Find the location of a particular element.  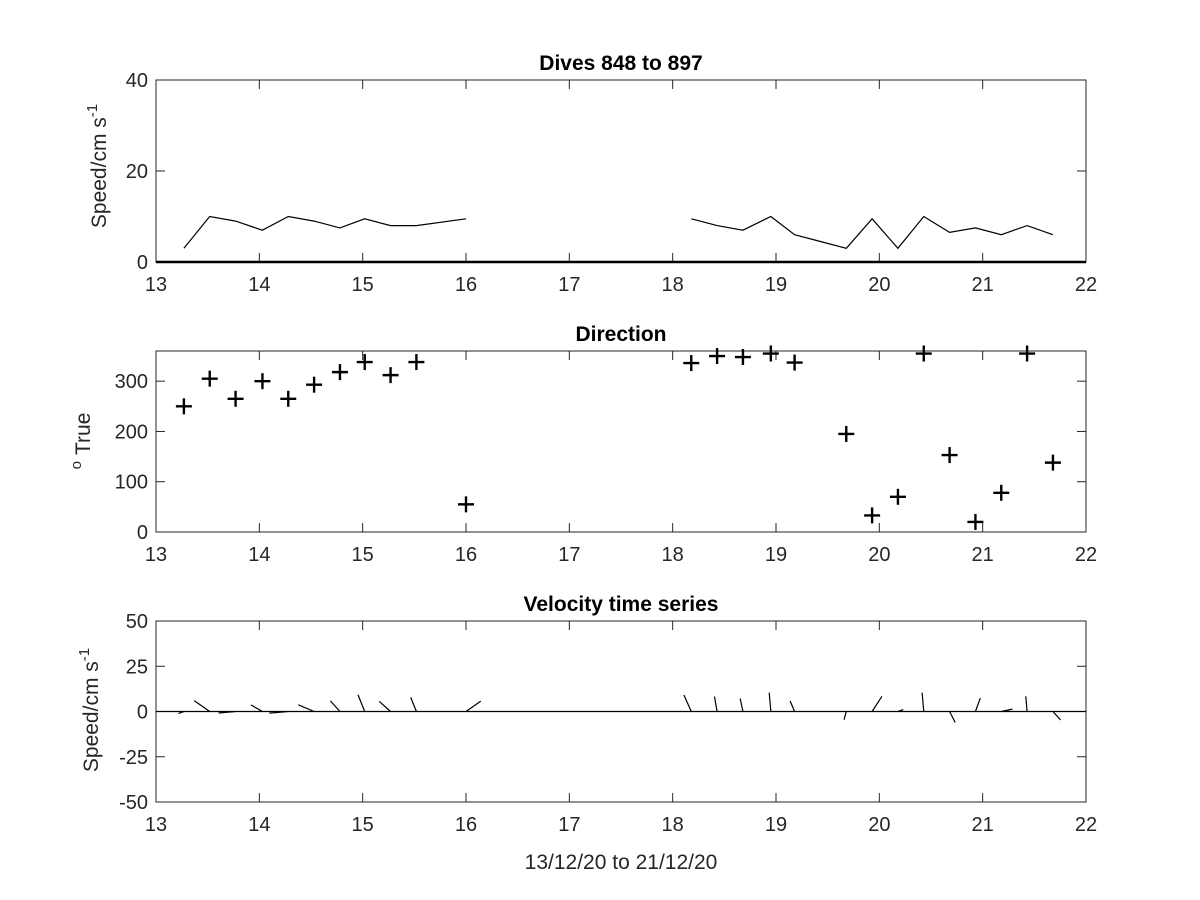

direction-panel-xtick-label: 18 is located at coordinates (673, 555).